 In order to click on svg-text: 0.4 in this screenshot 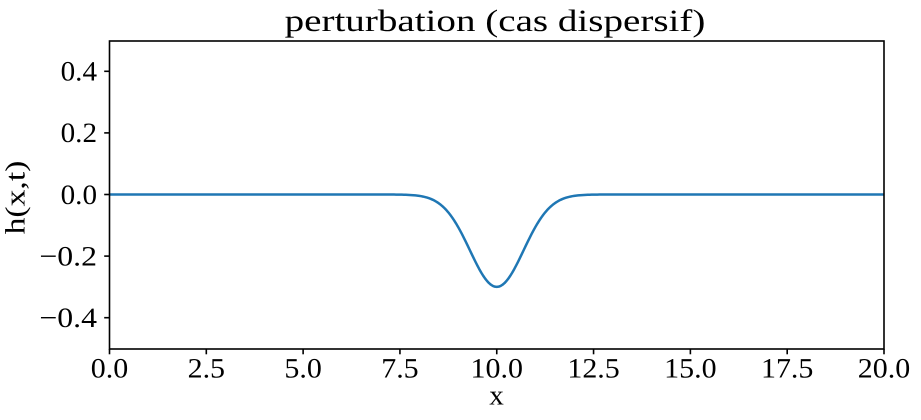, I will do `click(79, 72)`.